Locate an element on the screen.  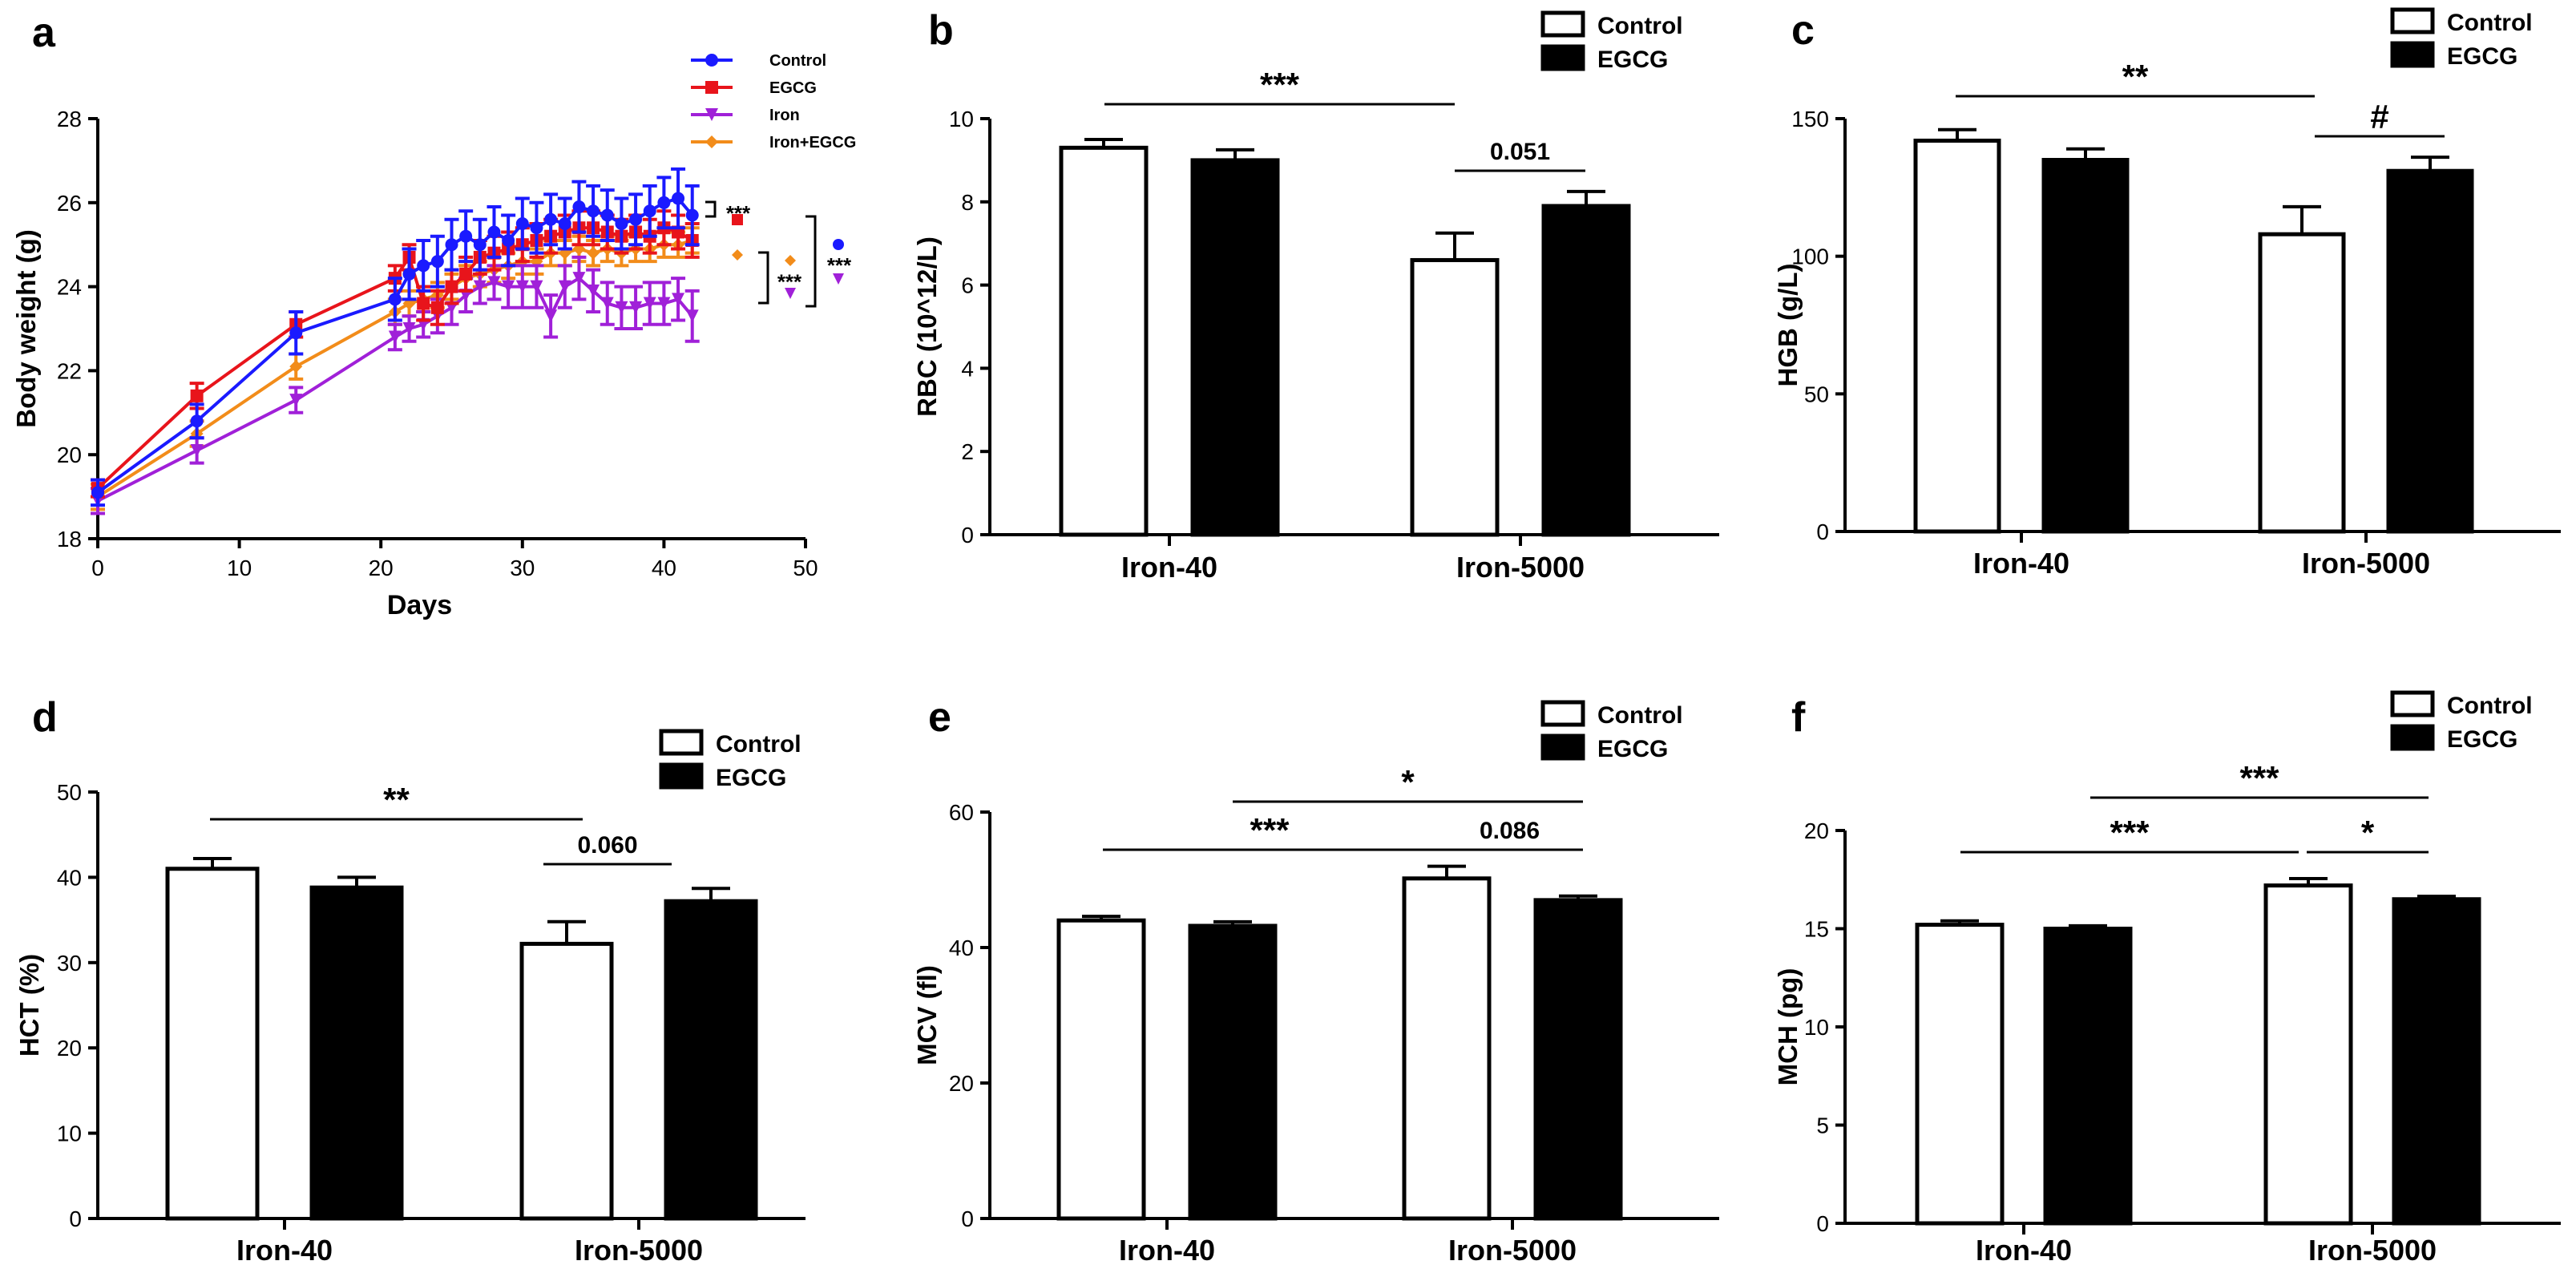
panel-label-b: b is located at coordinates (941, 30).